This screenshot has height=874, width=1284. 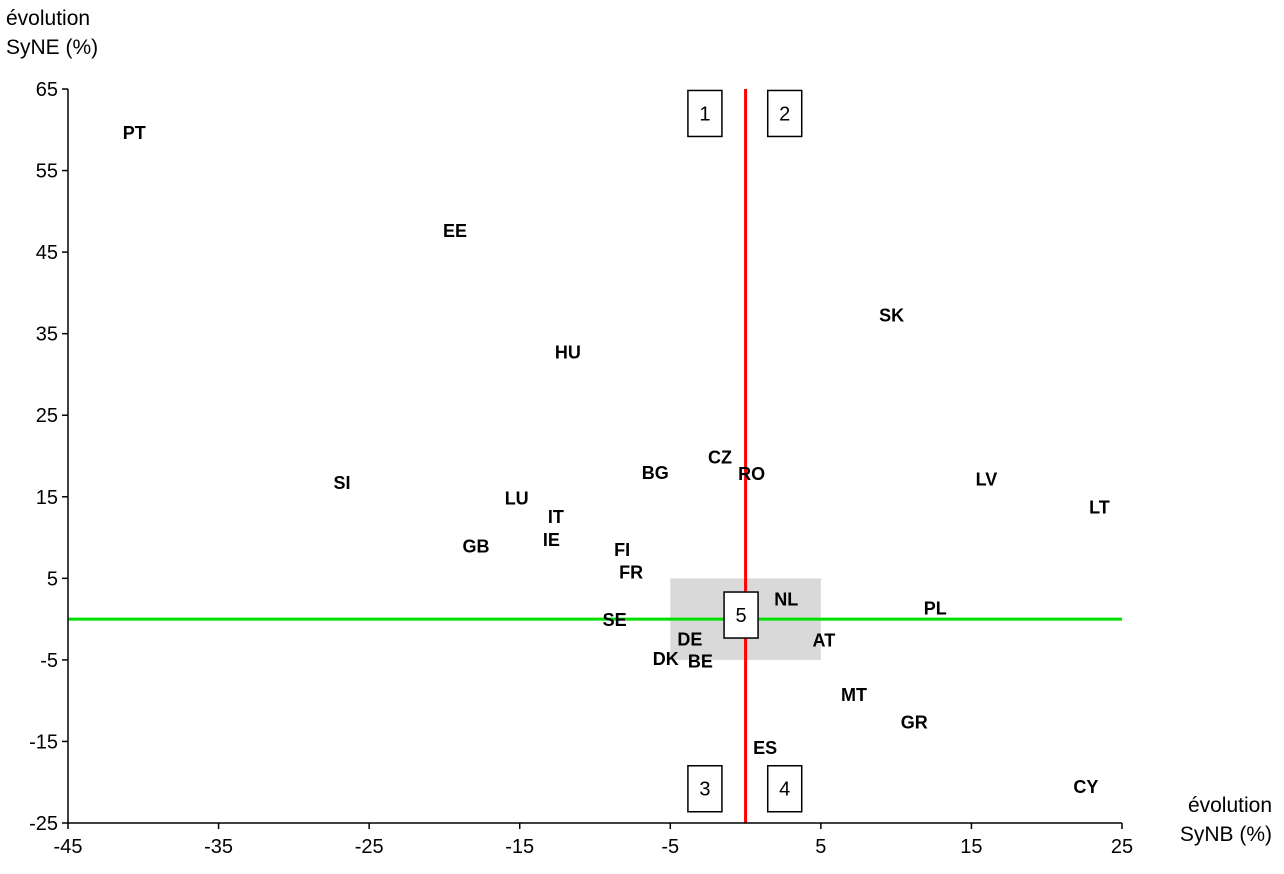 I want to click on x-tick-label: -25, so click(x=369, y=847).